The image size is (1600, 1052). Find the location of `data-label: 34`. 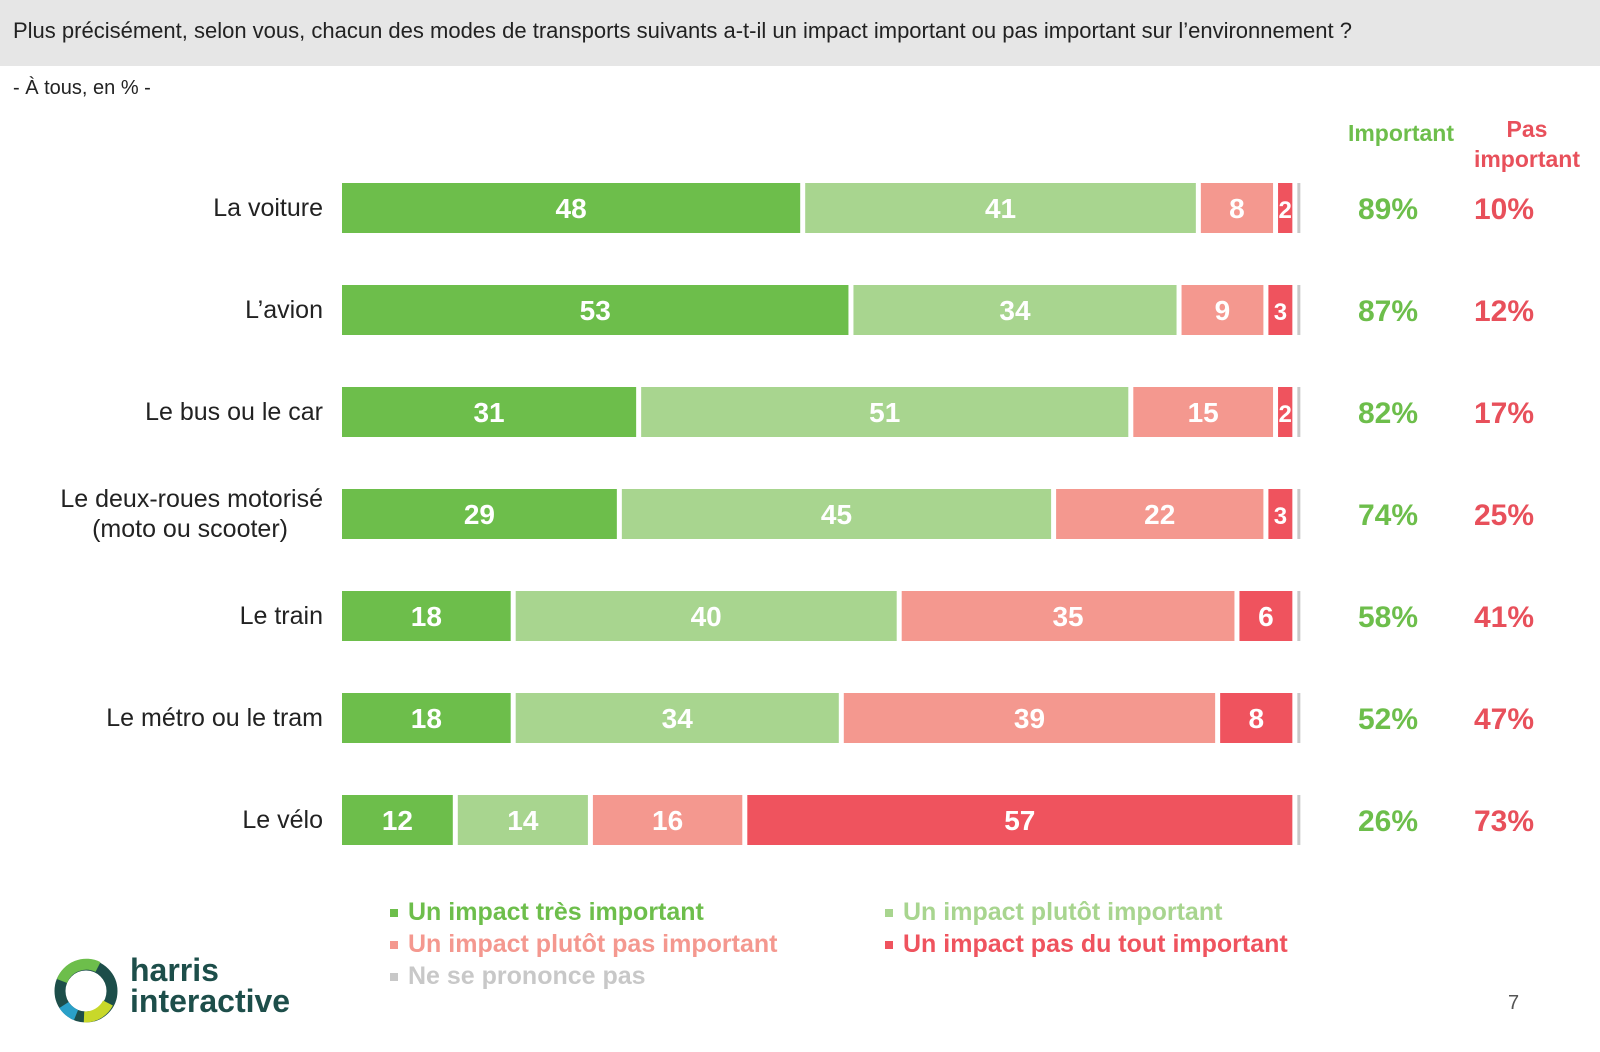

data-label: 34 is located at coordinates (1015, 310).